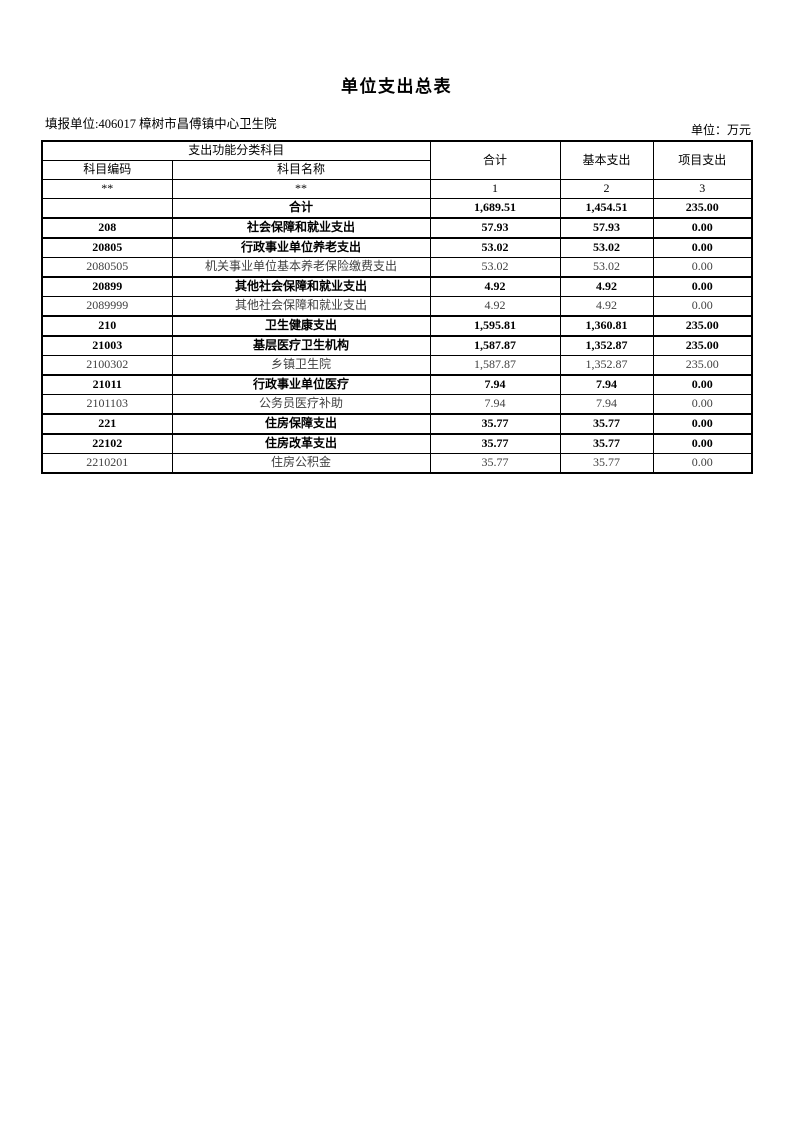  What do you see at coordinates (606, 228) in the screenshot?
I see `cell-basic: 57.93` at bounding box center [606, 228].